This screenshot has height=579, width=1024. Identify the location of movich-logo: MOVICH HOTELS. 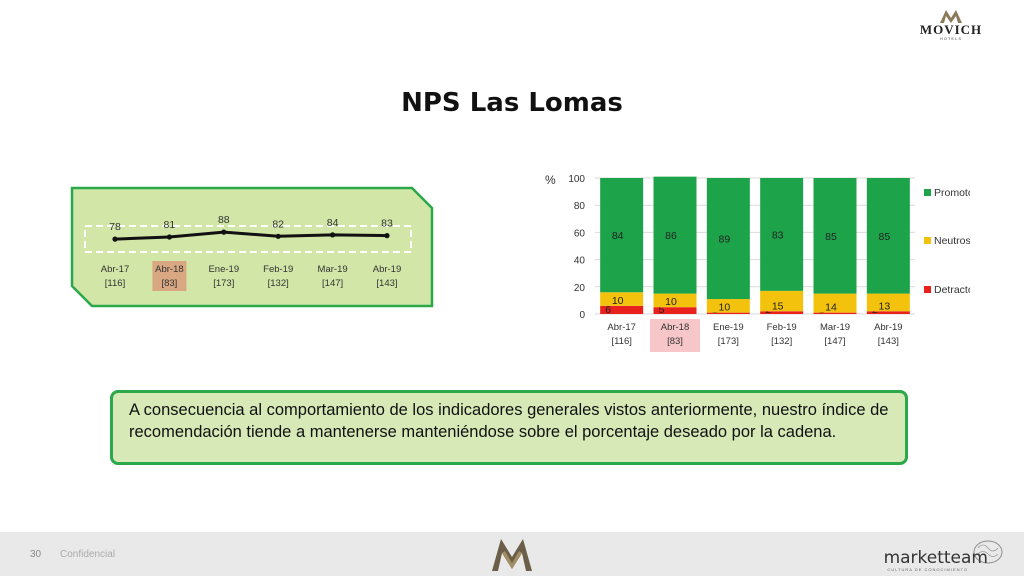
(951, 28).